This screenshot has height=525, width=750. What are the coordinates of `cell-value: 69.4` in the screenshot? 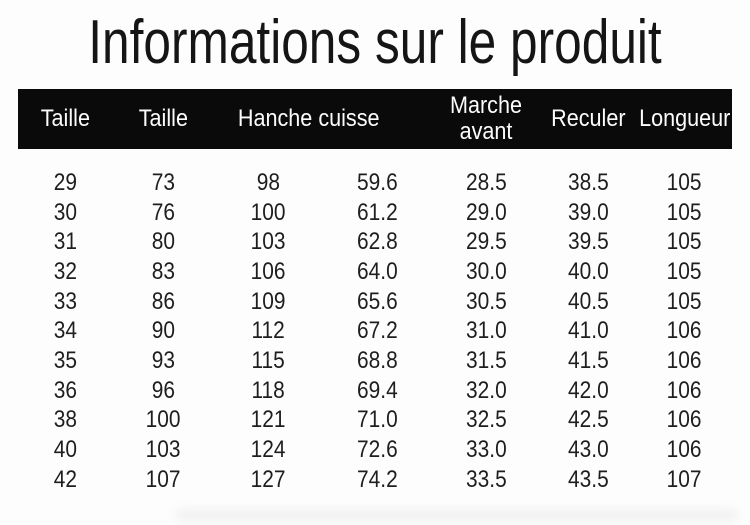 It's located at (377, 390).